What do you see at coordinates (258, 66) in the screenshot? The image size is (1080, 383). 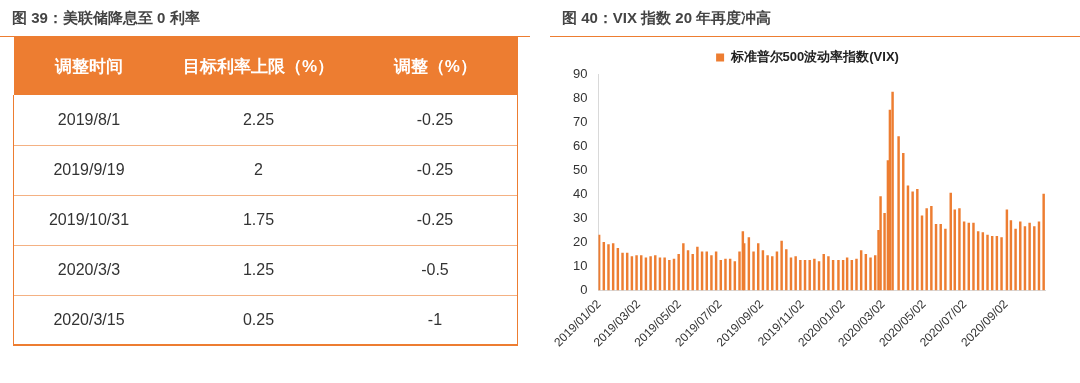 I see `text: 目标利率上限（%）` at bounding box center [258, 66].